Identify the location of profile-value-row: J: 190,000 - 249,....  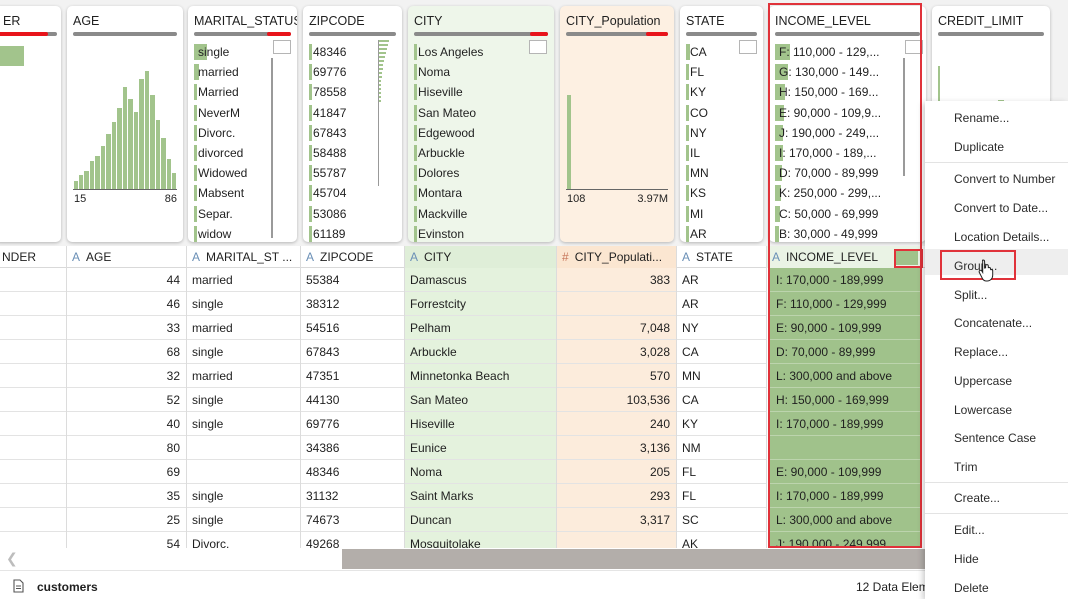
(828, 133).